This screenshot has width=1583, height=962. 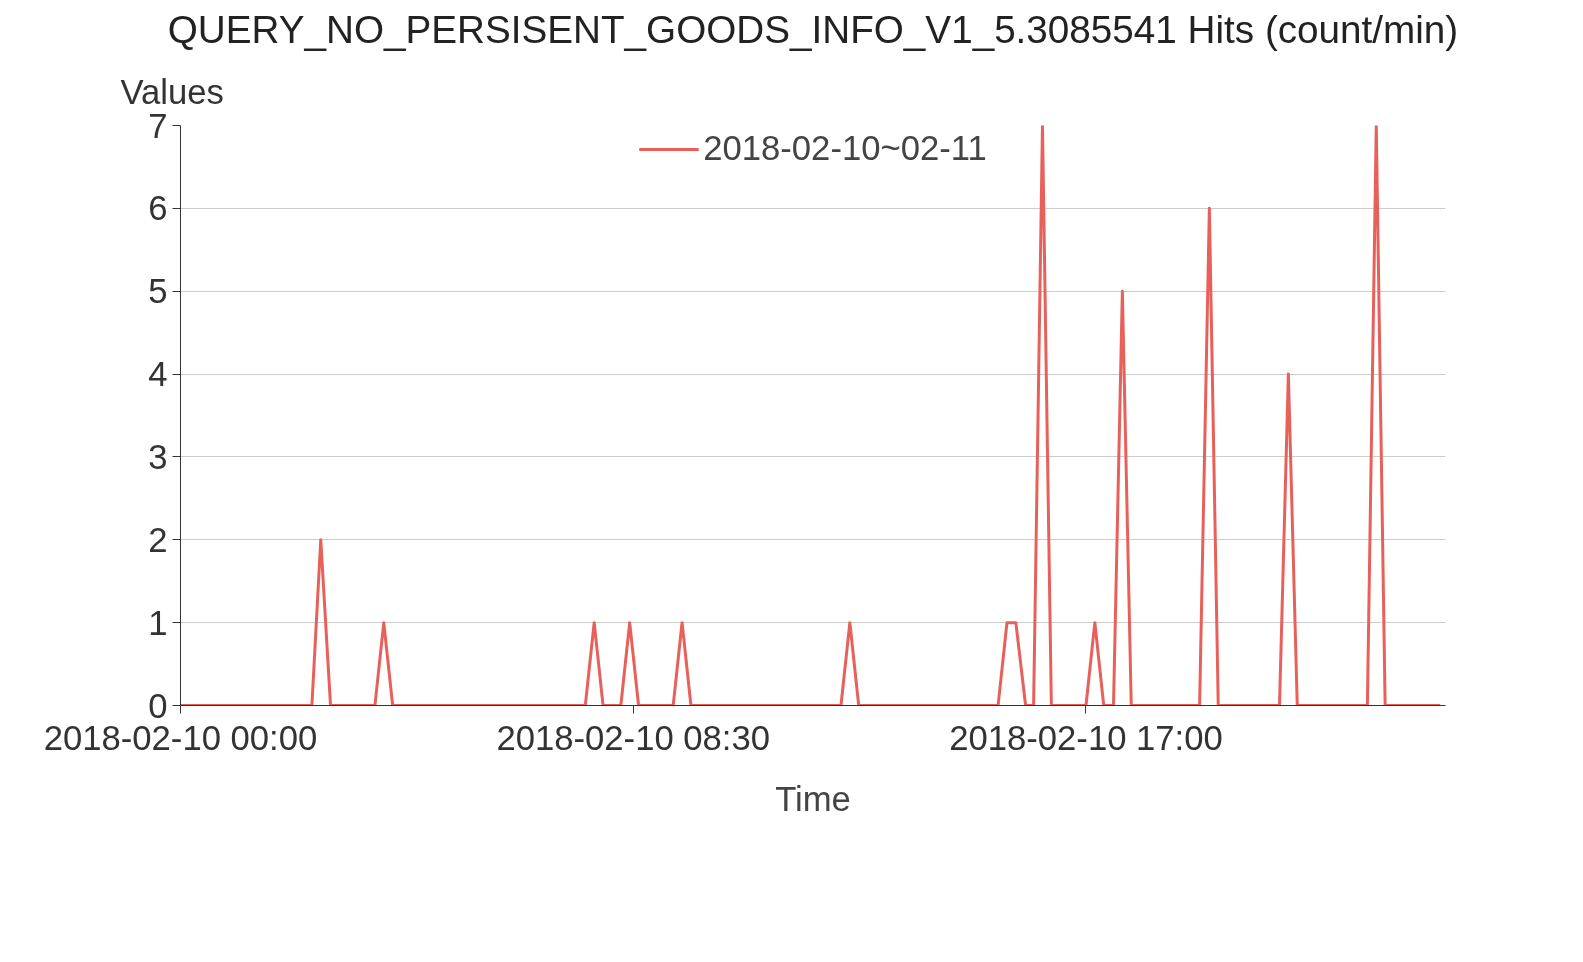 I want to click on legend-label: 2018-02-10~02-11, so click(x=845, y=148).